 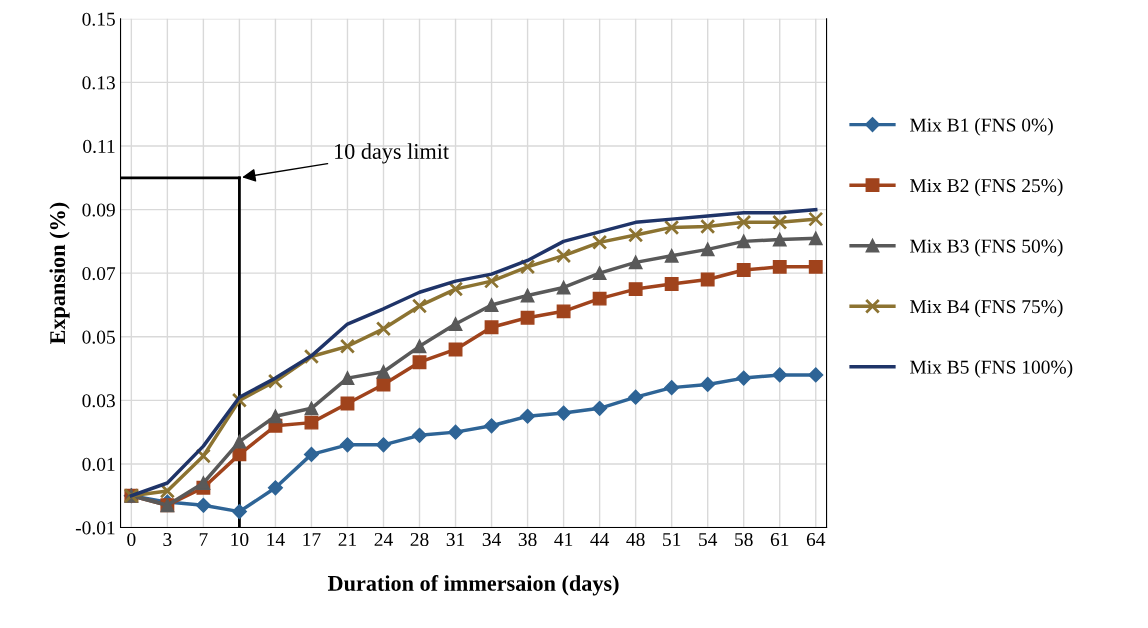 I want to click on x-tick-label: 41, so click(x=563, y=539).